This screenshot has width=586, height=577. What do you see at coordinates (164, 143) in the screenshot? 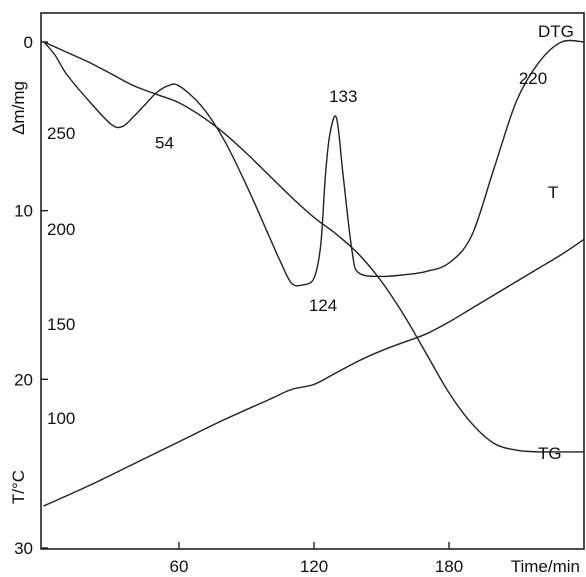
I see `peak-annotation: 54` at bounding box center [164, 143].